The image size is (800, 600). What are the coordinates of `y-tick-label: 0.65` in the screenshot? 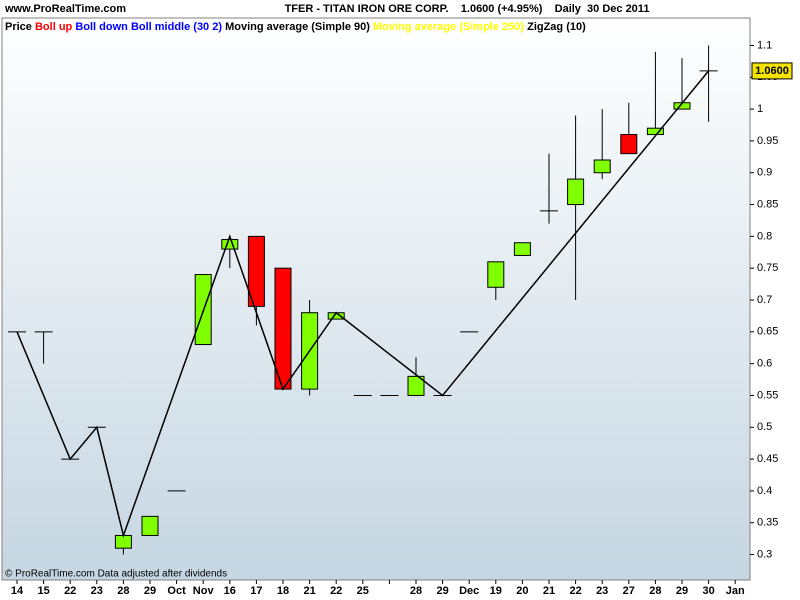 It's located at (767, 332).